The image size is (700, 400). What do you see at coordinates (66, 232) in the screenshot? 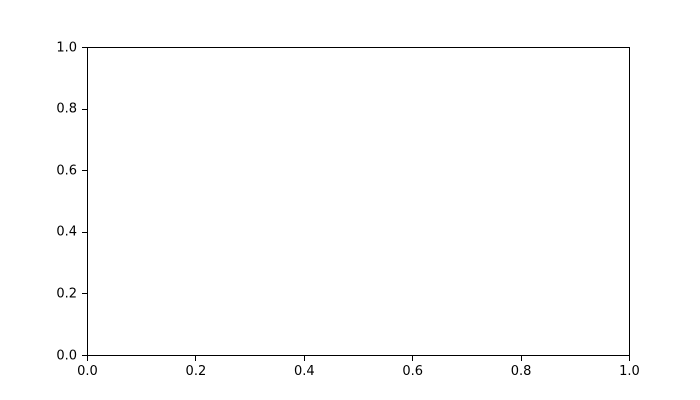
I see `y-tick-label: 0.4` at bounding box center [66, 232].